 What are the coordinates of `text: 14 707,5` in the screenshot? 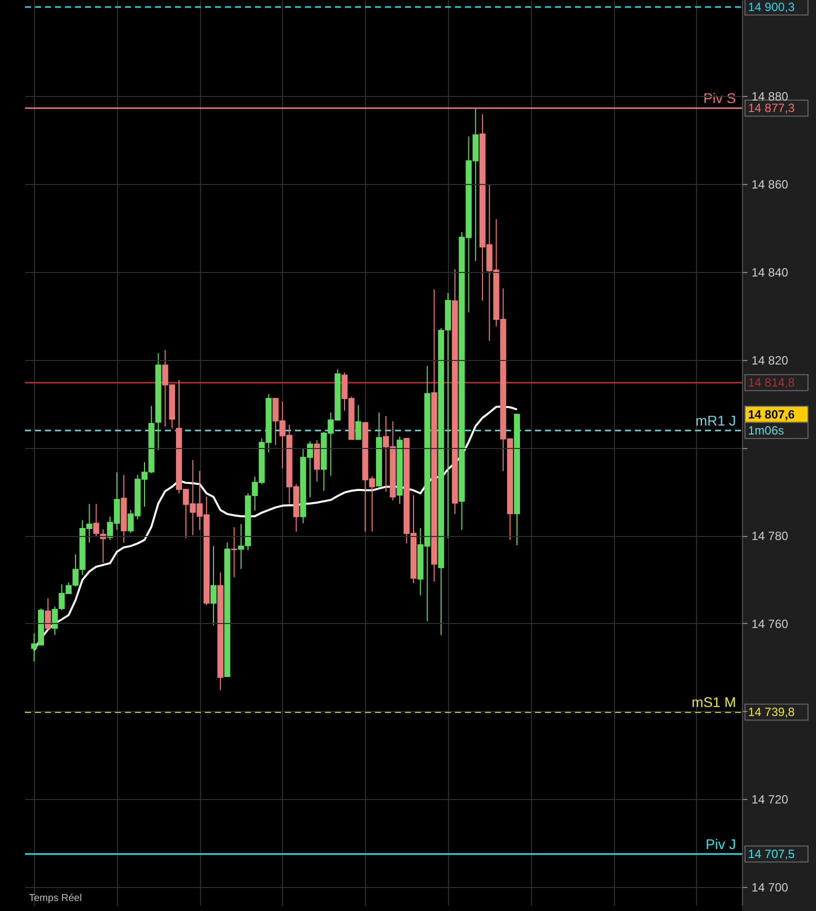 It's located at (772, 854).